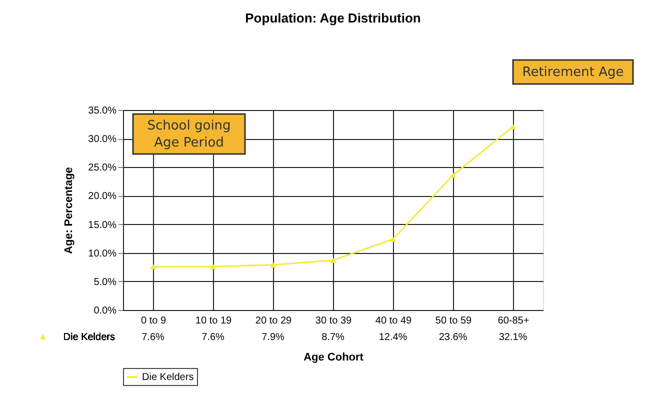 This screenshot has height=419, width=652. What do you see at coordinates (453, 337) in the screenshot?
I see `data-label: 23.6%` at bounding box center [453, 337].